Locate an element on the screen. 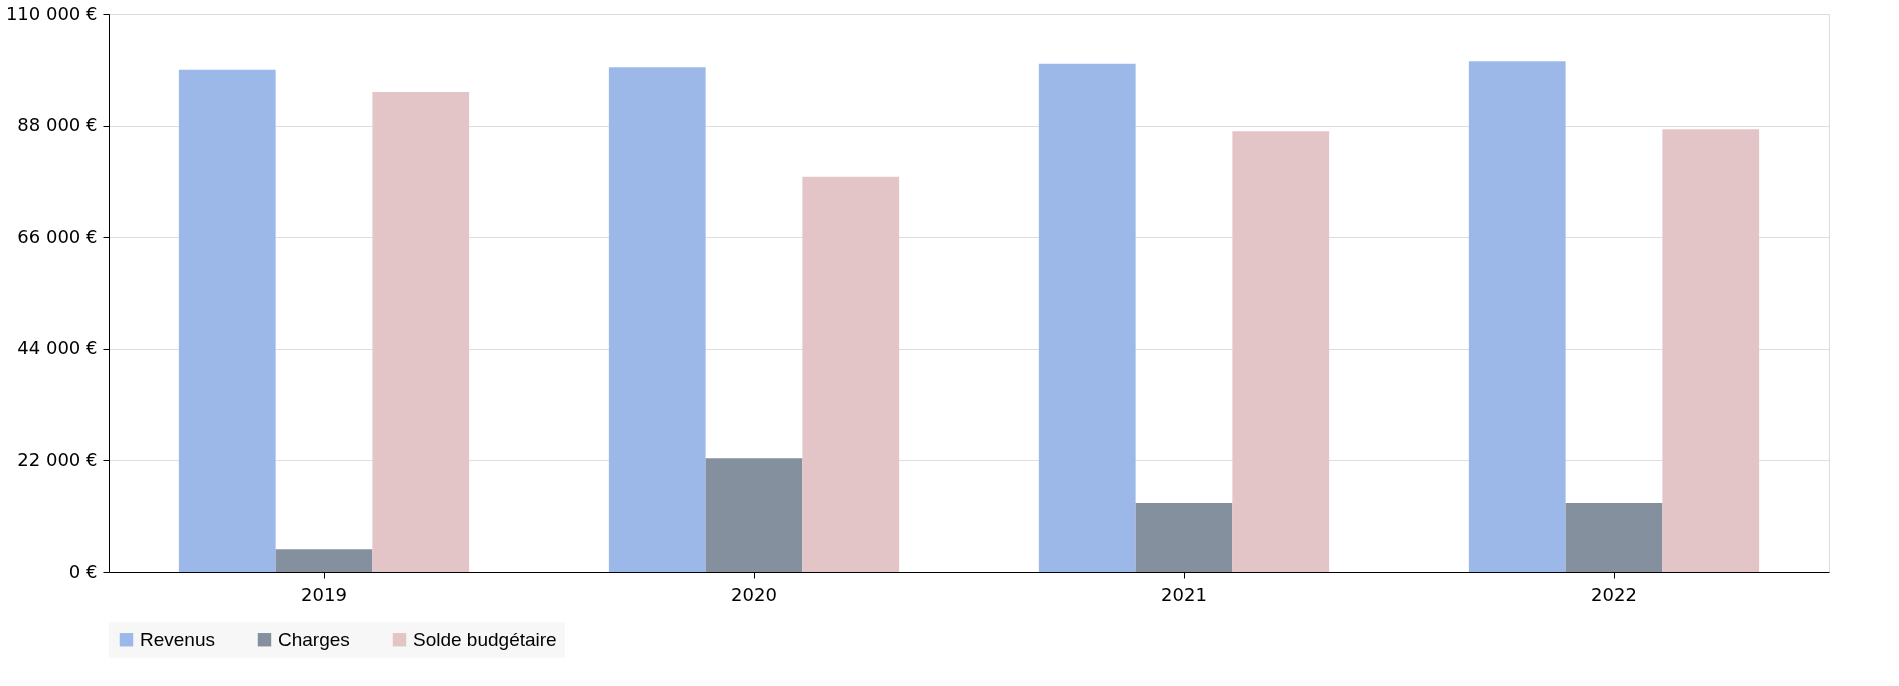 The image size is (1899, 686). y-tick-label: 110 000 € is located at coordinates (51, 13).